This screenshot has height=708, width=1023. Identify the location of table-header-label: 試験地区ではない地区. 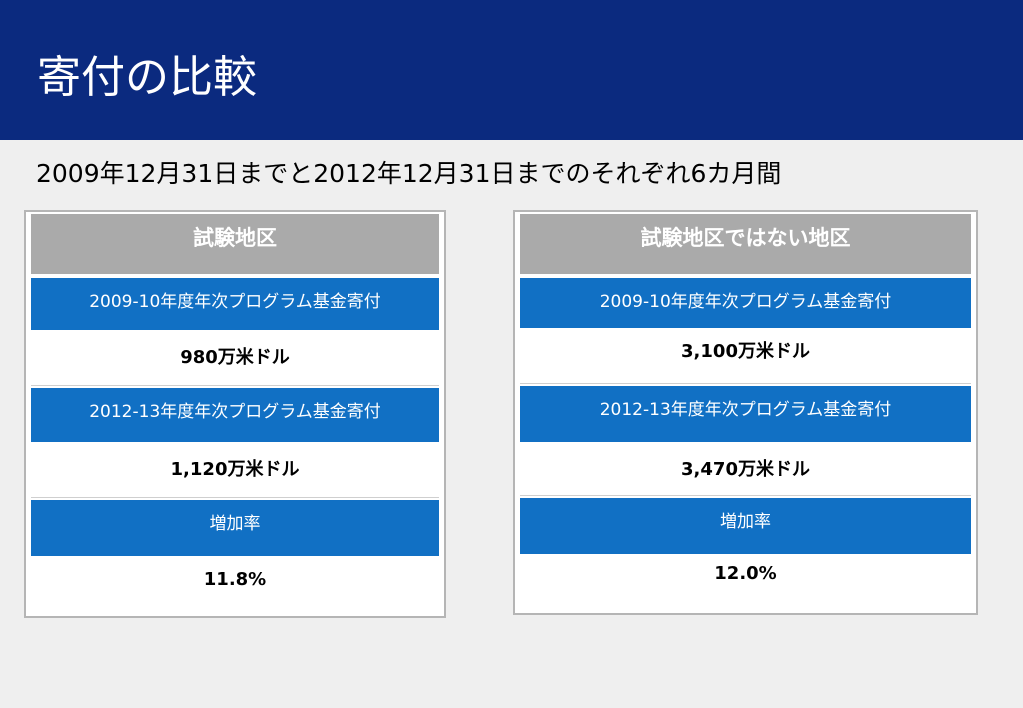
(745, 238).